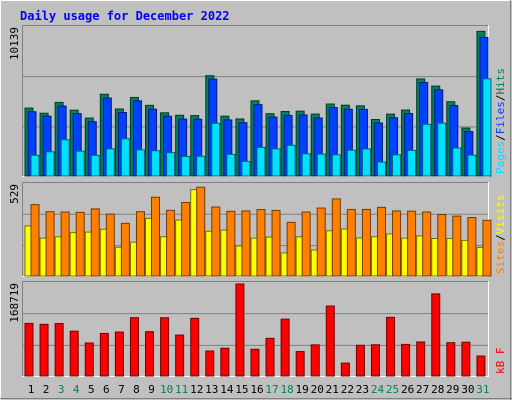 The height and width of the screenshot is (400, 512). What do you see at coordinates (500, 157) in the screenshot?
I see `legend-entry: Pages` at bounding box center [500, 157].